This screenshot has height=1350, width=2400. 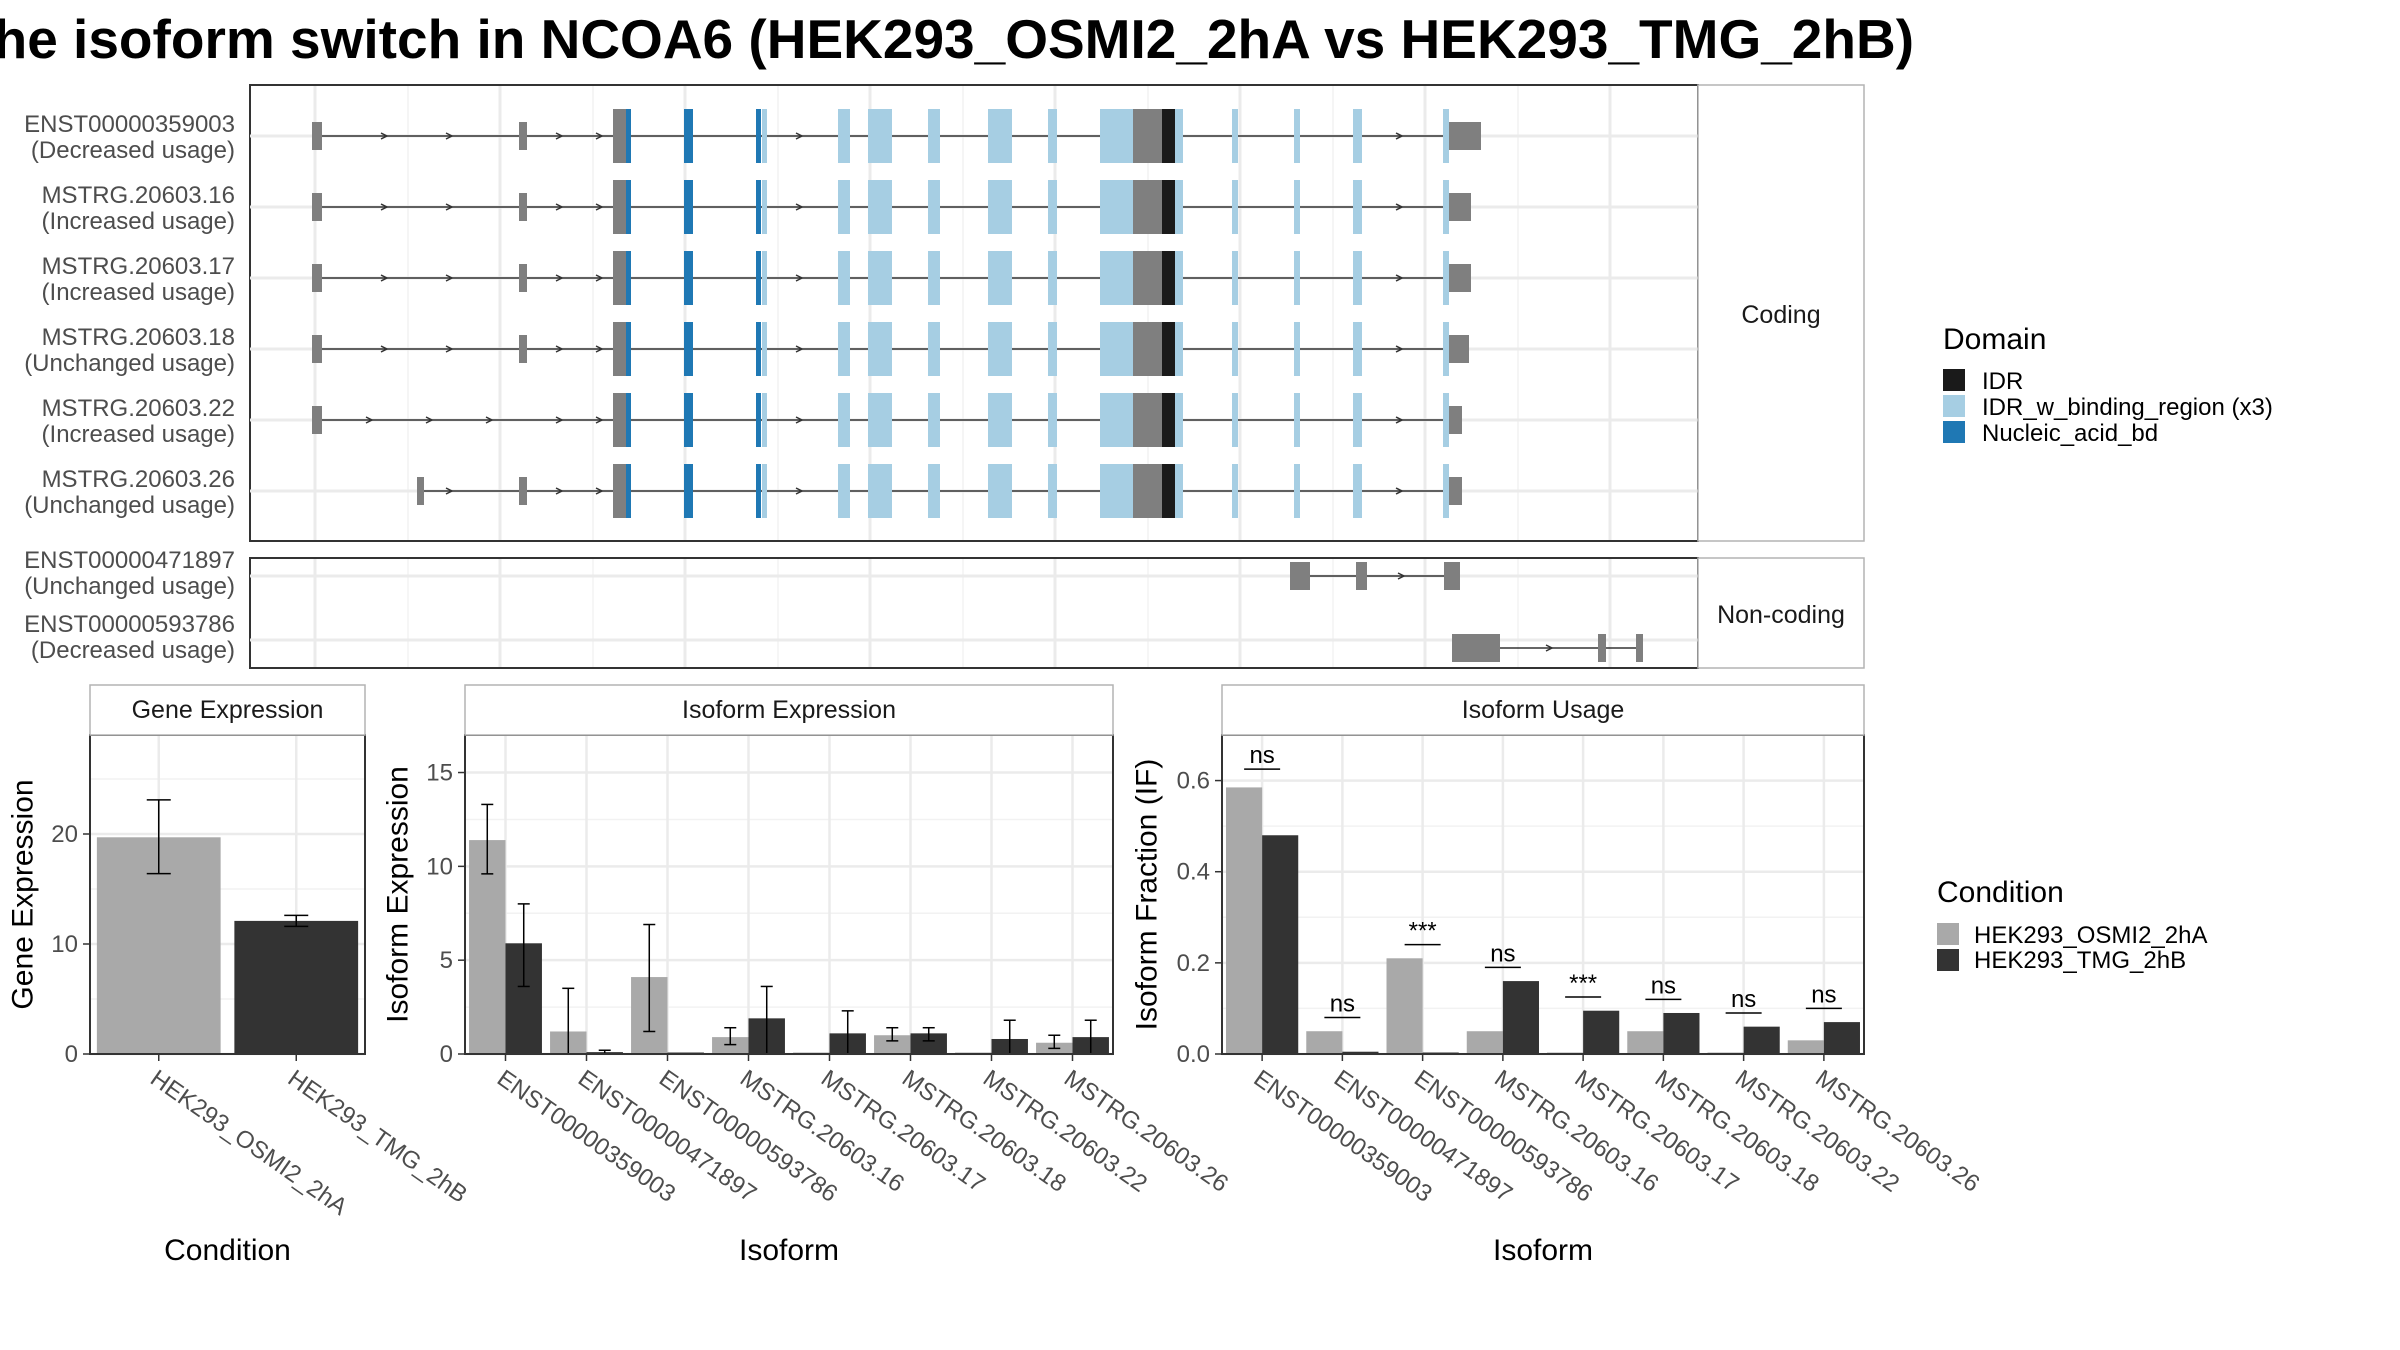 What do you see at coordinates (64, 834) in the screenshot?
I see `y-tick-label: 20` at bounding box center [64, 834].